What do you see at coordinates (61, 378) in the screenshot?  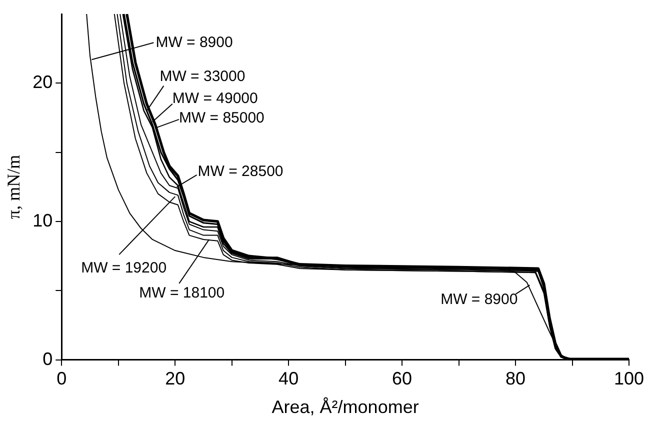 I see `x-tick-label: 0` at bounding box center [61, 378].